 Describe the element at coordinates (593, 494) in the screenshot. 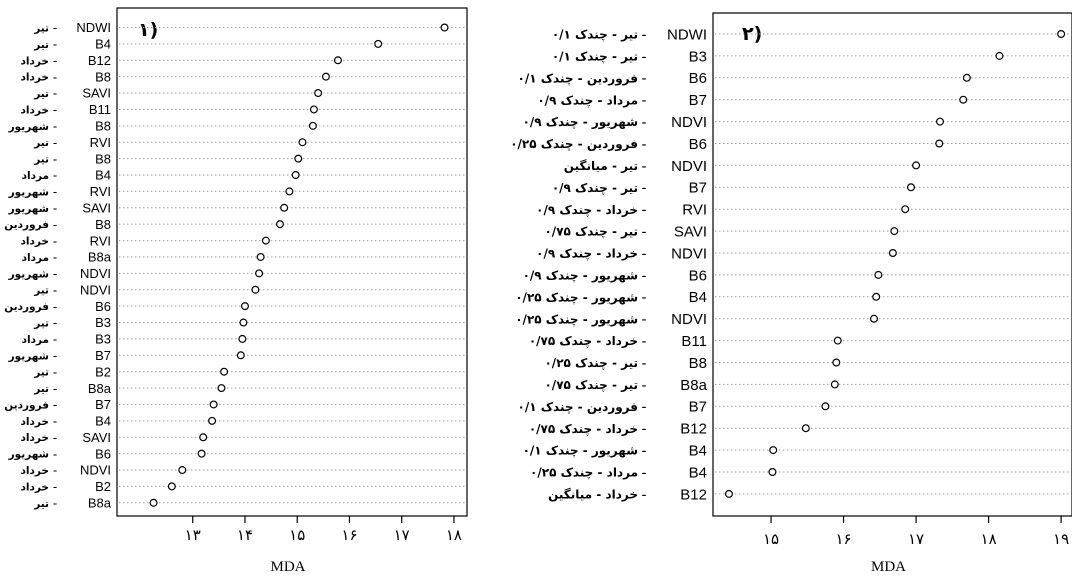

I see `date-label: خرداد - میانگین` at that location.